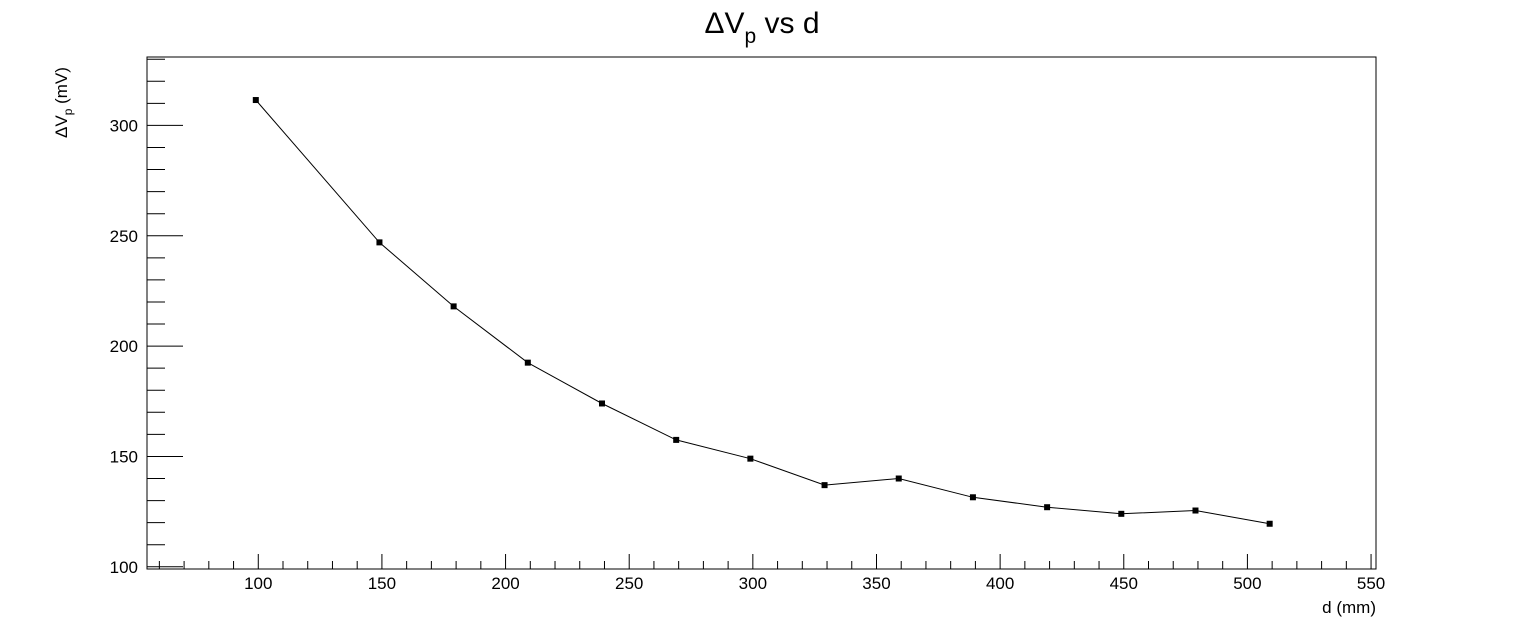 The width and height of the screenshot is (1533, 628). Describe the element at coordinates (1000, 583) in the screenshot. I see `x-tick-label: 400` at that location.